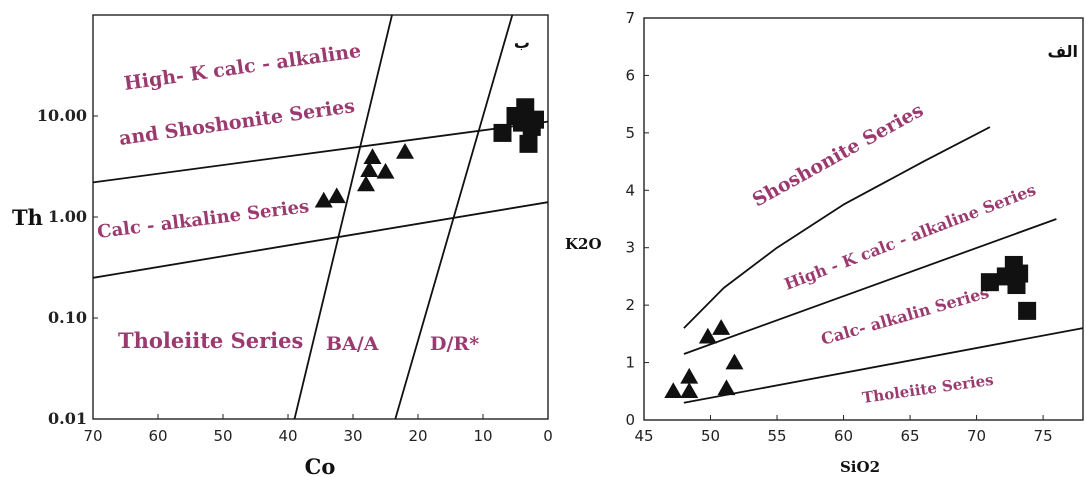  Describe the element at coordinates (637, 219) in the screenshot. I see `right-y-ticks: 0 1 2 3 4 5 6 7` at that location.